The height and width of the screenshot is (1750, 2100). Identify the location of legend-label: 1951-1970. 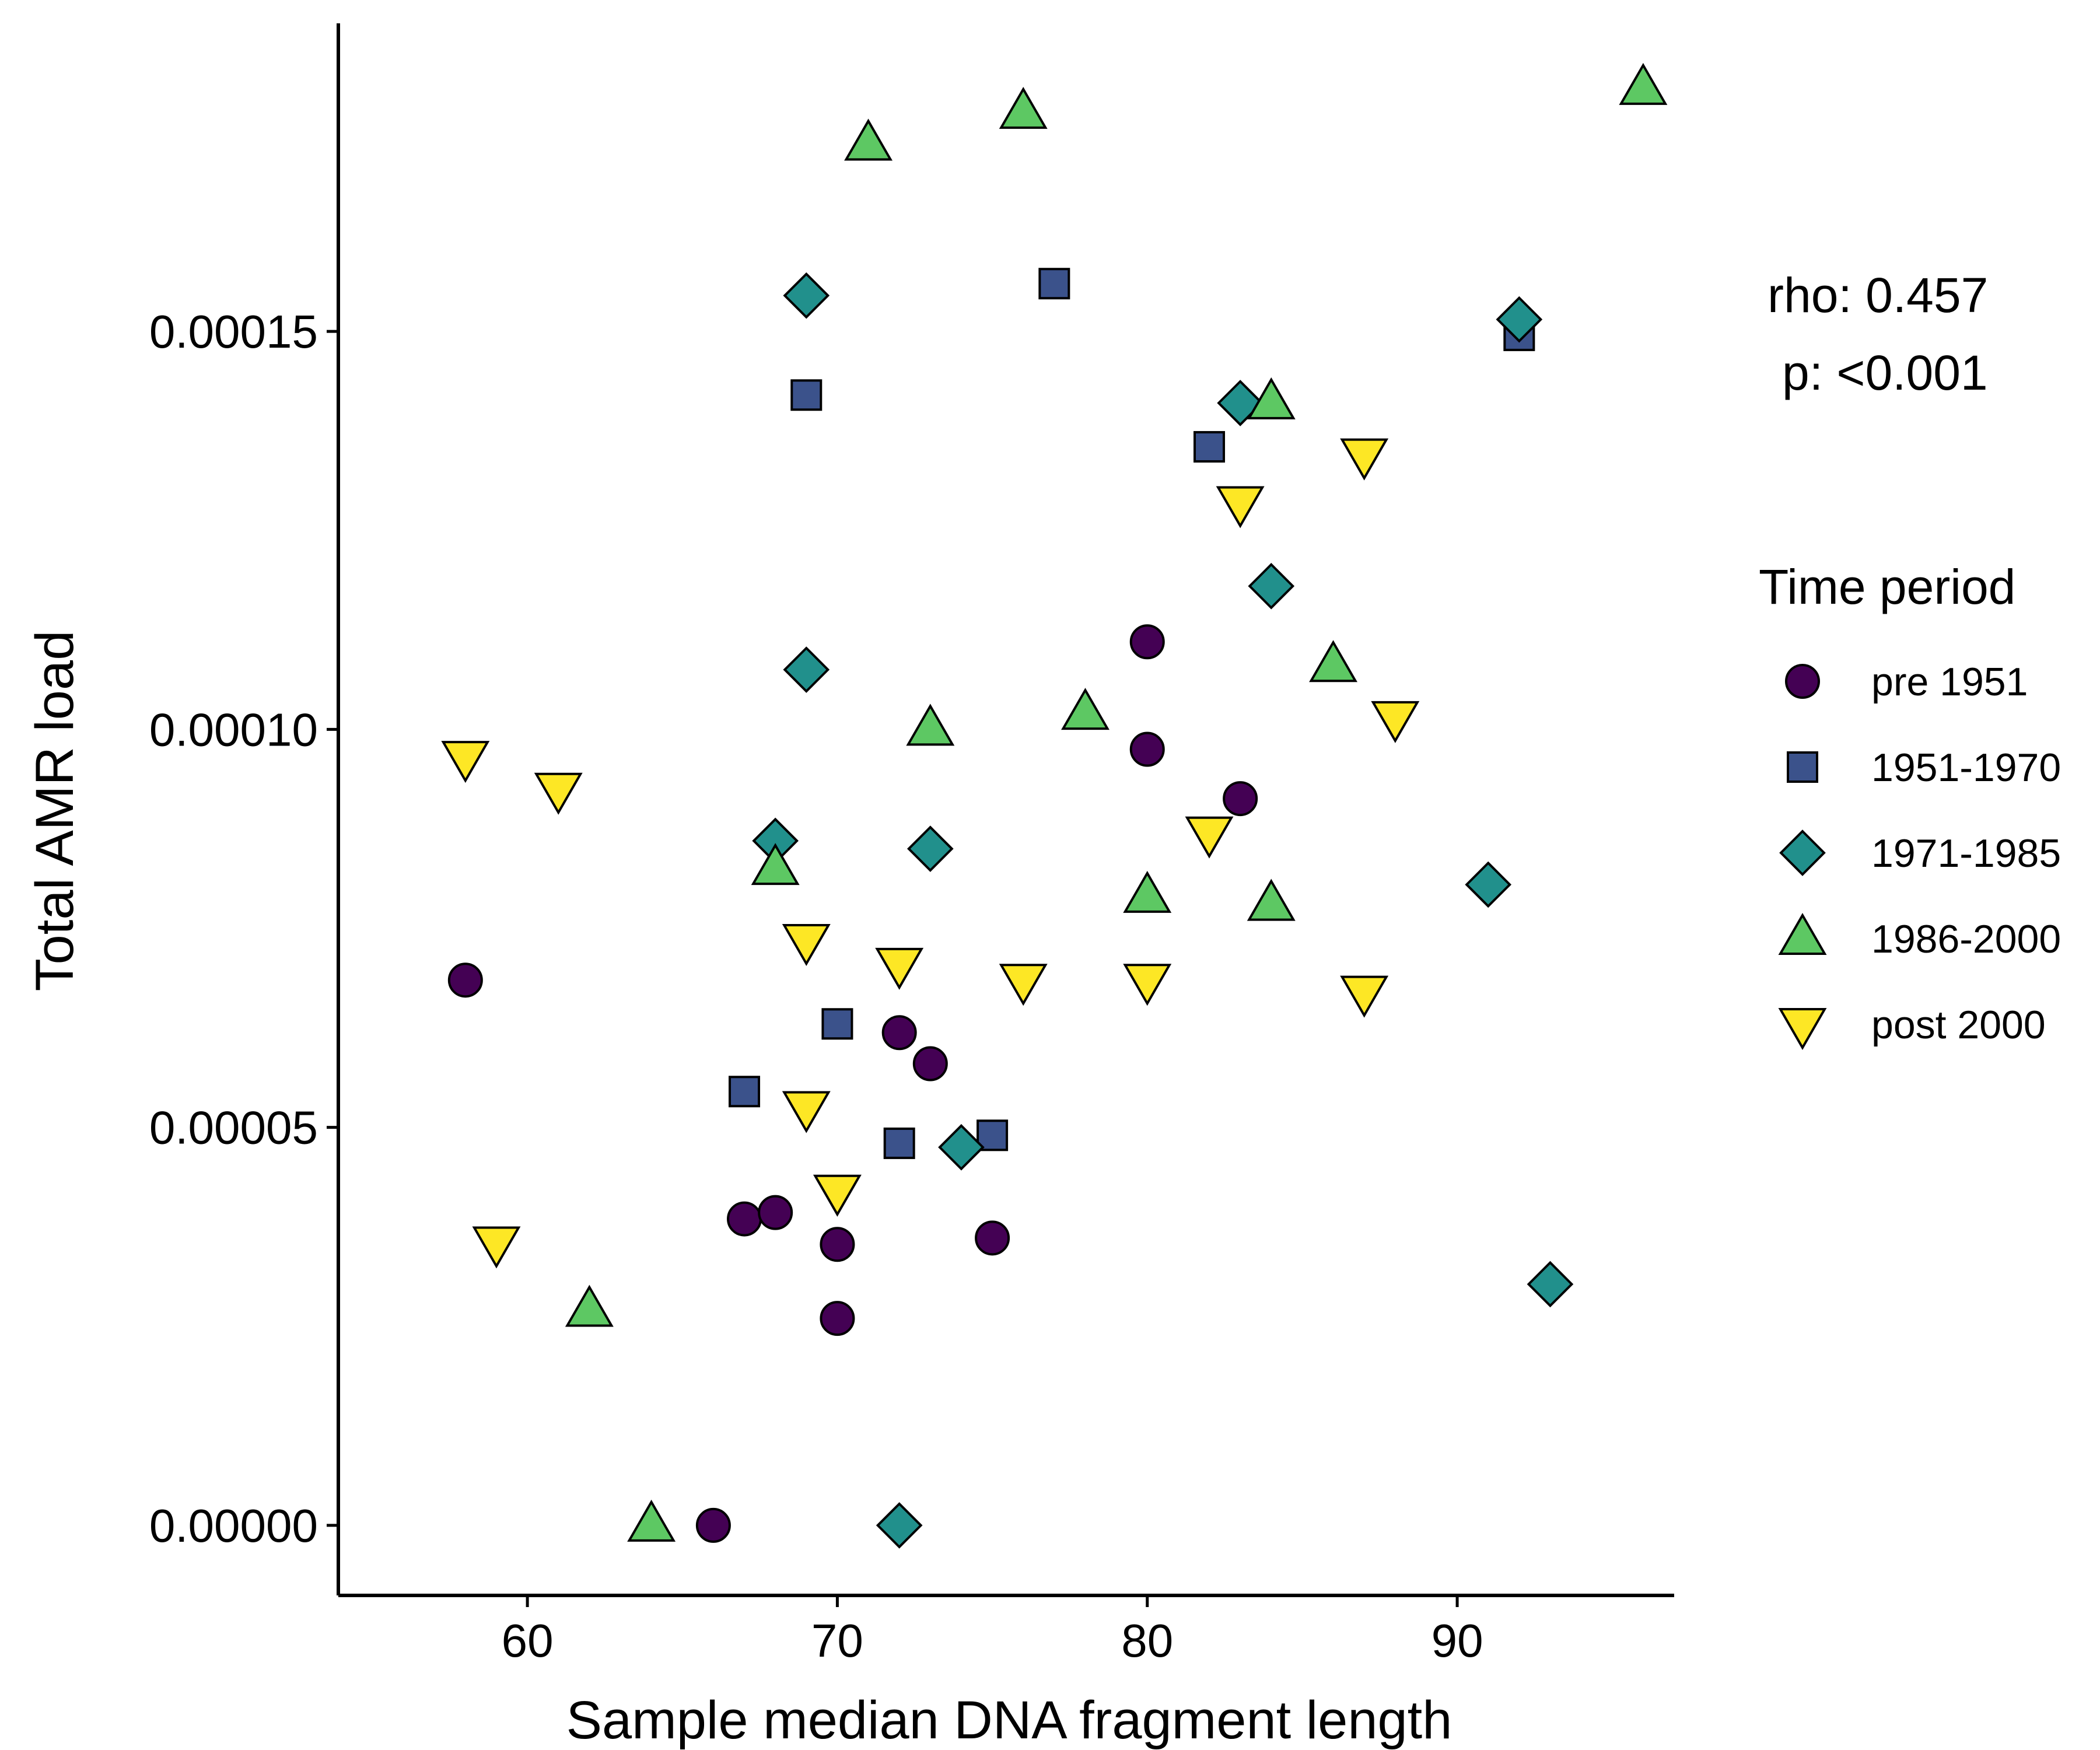
(1966, 768).